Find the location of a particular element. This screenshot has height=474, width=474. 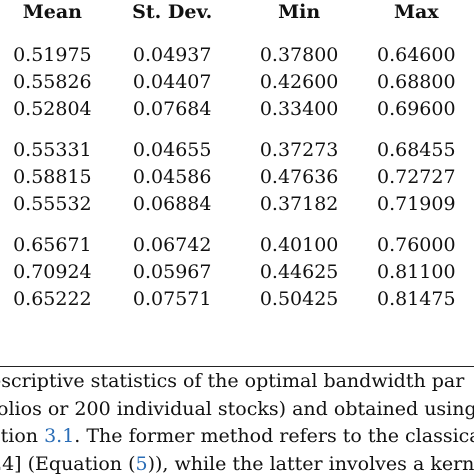

cell-min: 0.37273 is located at coordinates (299, 150).